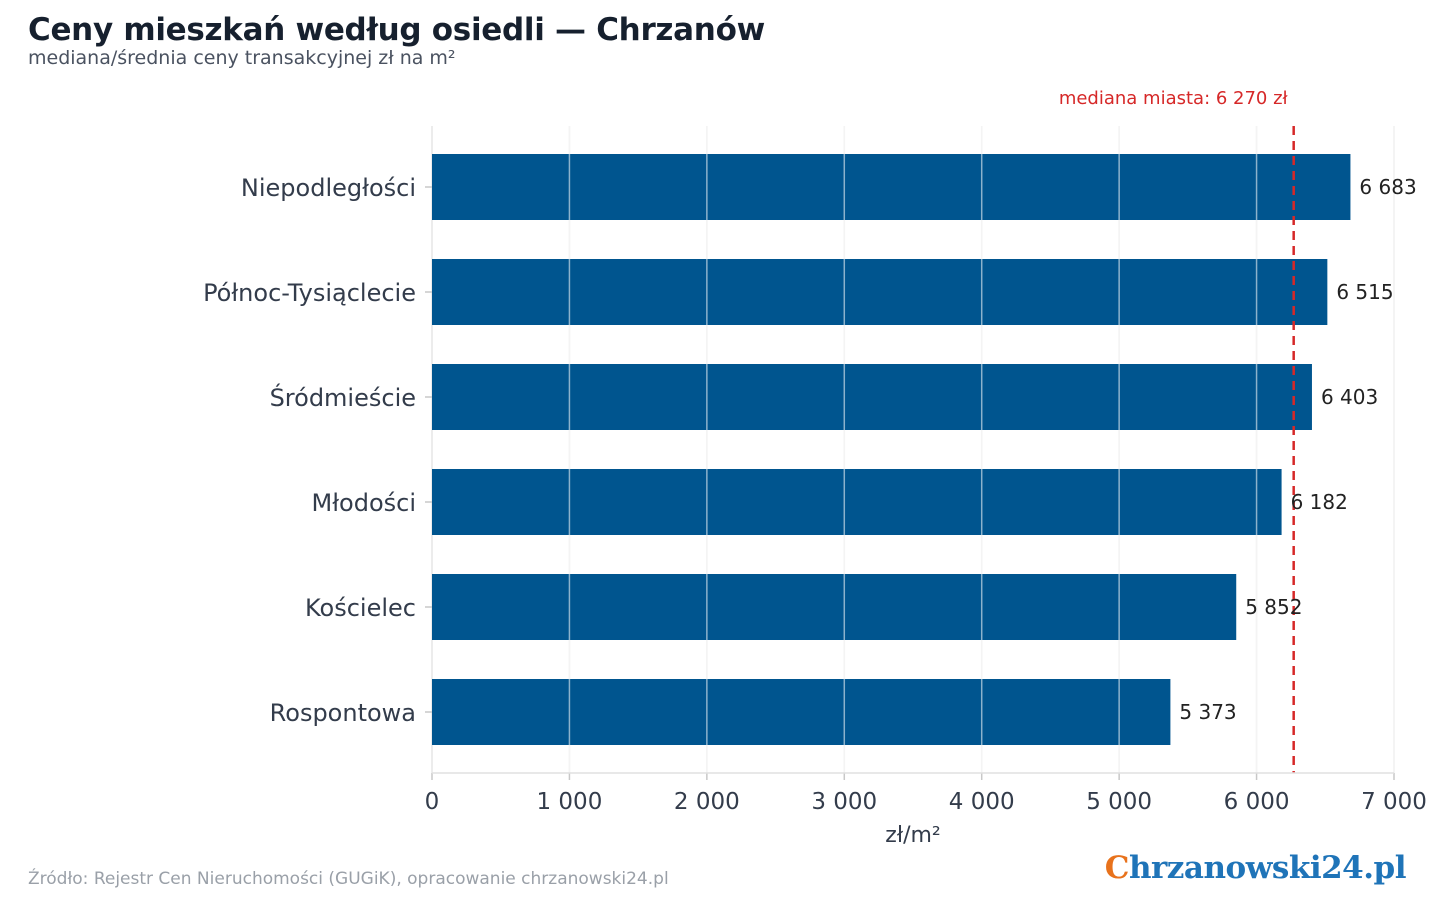  Describe the element at coordinates (1117, 868) in the screenshot. I see `logo-first-letter: C` at that location.